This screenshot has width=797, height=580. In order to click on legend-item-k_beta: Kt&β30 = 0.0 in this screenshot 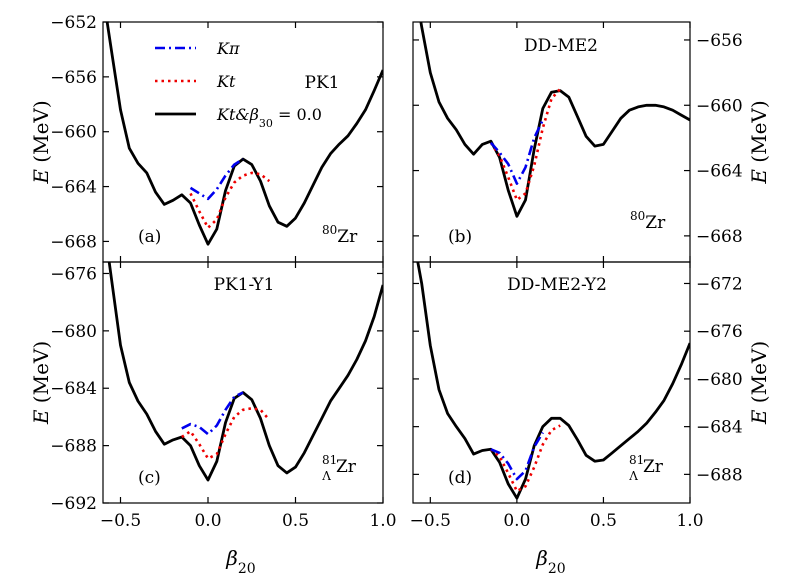, I will do `click(238, 117)`.